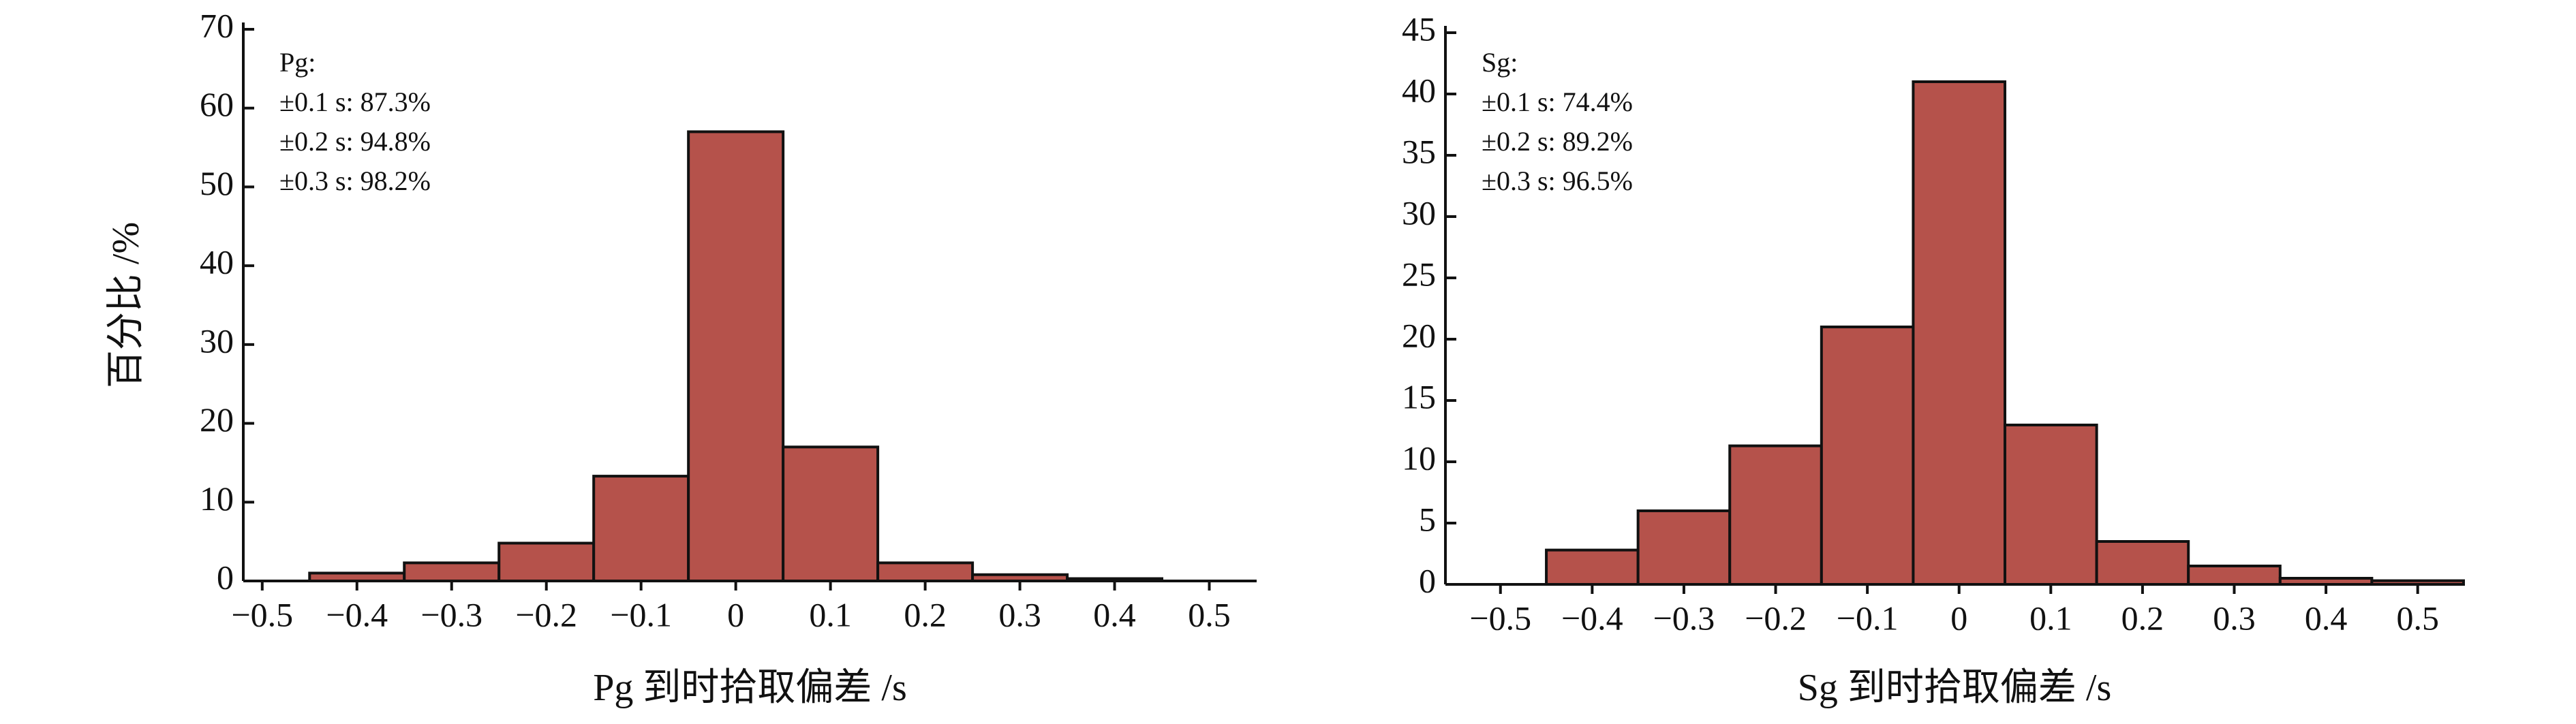 This screenshot has height=724, width=2576. What do you see at coordinates (355, 141) in the screenshot?
I see `annotation: ±0.2 s: 94.8%` at bounding box center [355, 141].